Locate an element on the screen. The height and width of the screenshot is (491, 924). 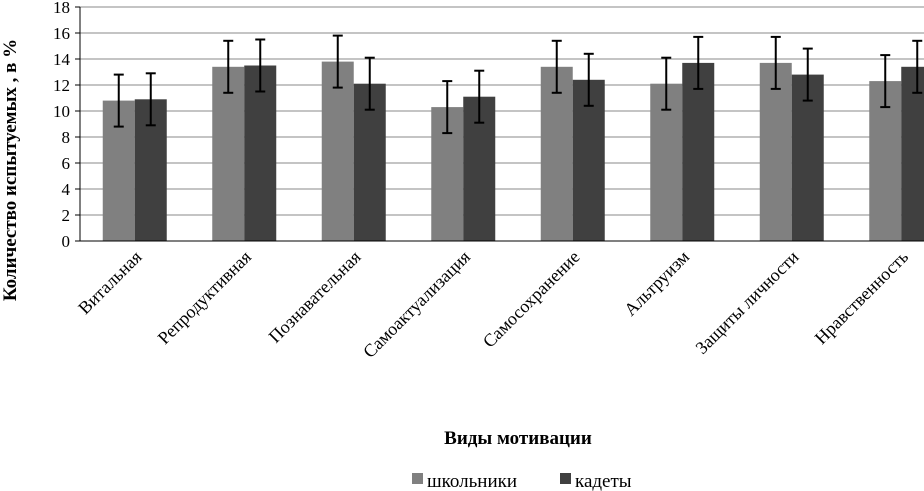
category-label: Нравственность is located at coordinates (861, 297).